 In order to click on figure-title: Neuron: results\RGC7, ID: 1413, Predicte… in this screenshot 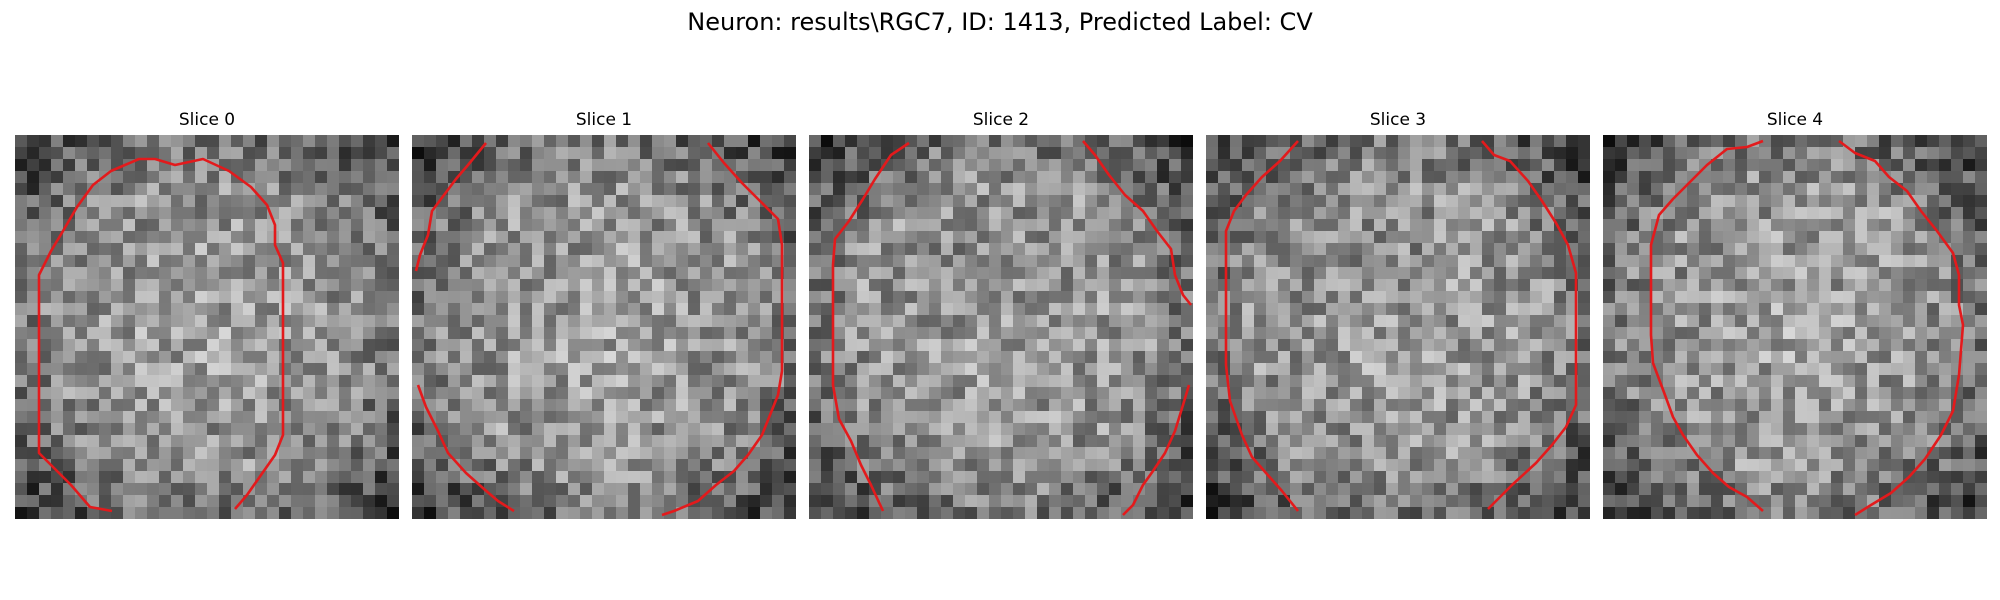, I will do `click(1000, 22)`.